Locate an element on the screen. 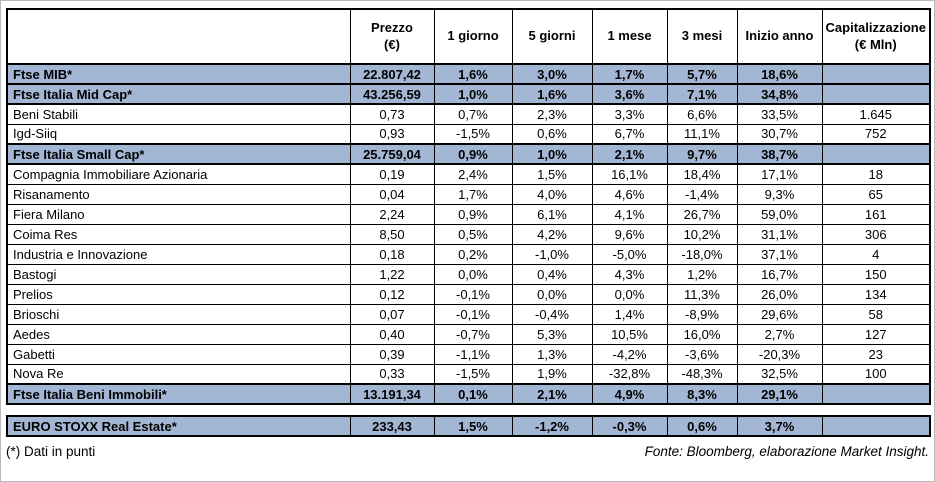 This screenshot has height=482, width=935. value-cell: 37,1% is located at coordinates (779, 254).